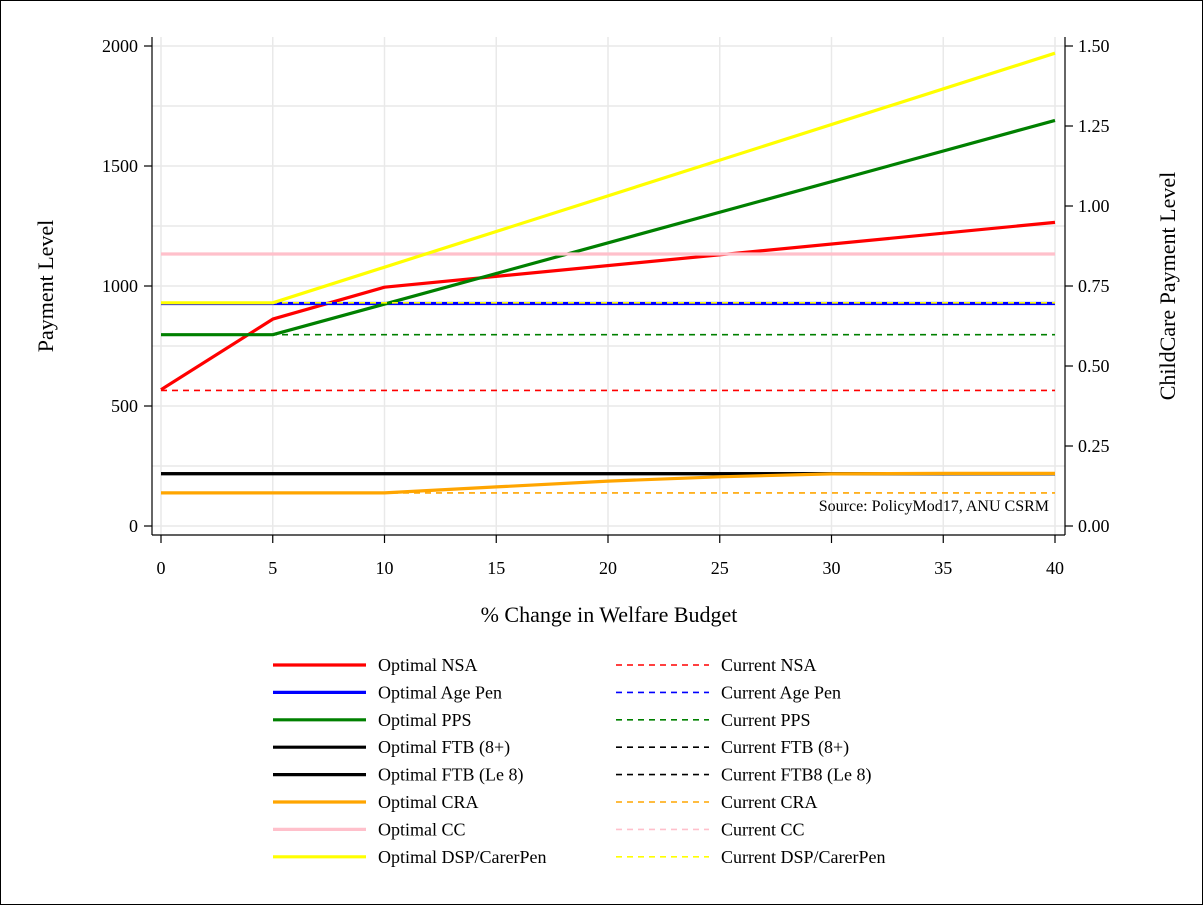  Describe the element at coordinates (1167, 286) in the screenshot. I see `y2-axis-title: ChildCare Payment Level` at that location.